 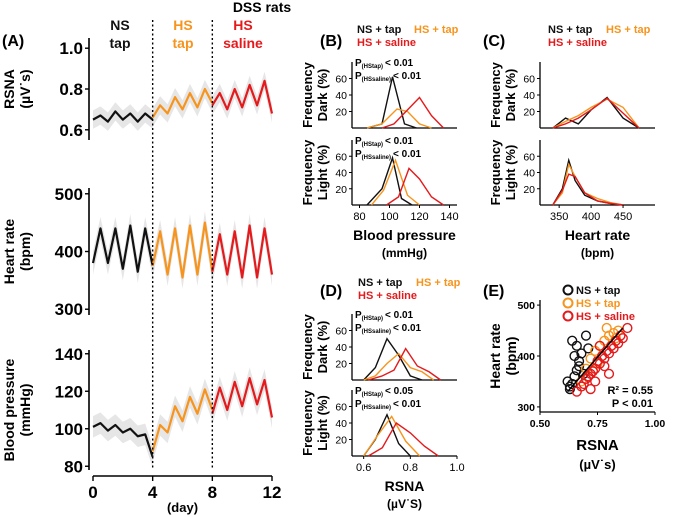 I want to click on x-axis-label: Heart rate, so click(x=598, y=235).